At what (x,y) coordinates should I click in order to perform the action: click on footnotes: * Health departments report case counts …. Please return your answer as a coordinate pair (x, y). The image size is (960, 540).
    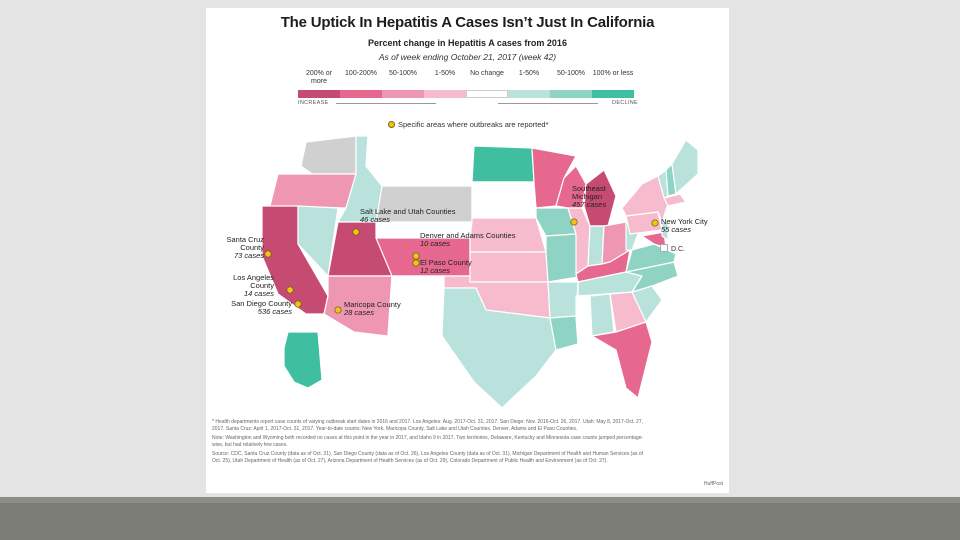
    Looking at the image, I should click on (432, 443).